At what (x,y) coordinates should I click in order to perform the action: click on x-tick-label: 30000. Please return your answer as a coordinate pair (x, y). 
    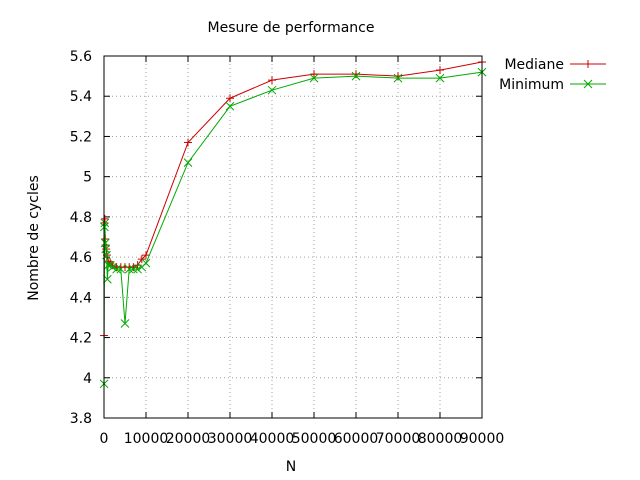
    Looking at the image, I should click on (230, 439).